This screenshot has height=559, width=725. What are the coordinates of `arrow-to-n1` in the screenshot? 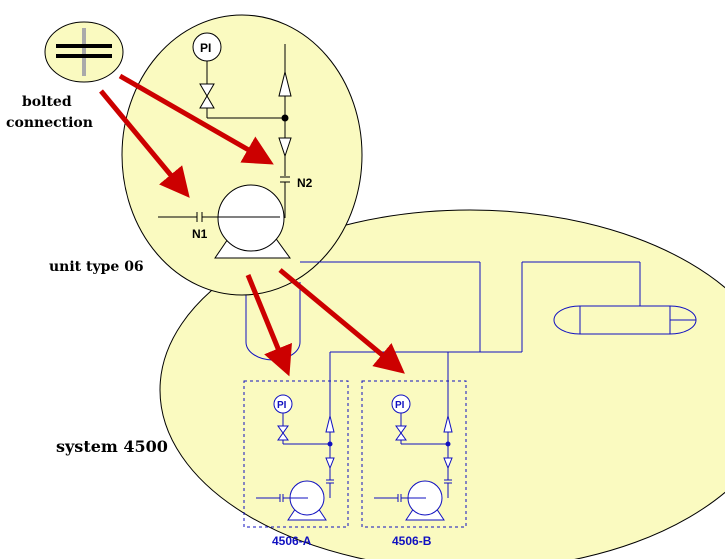 It's located at (144, 143).